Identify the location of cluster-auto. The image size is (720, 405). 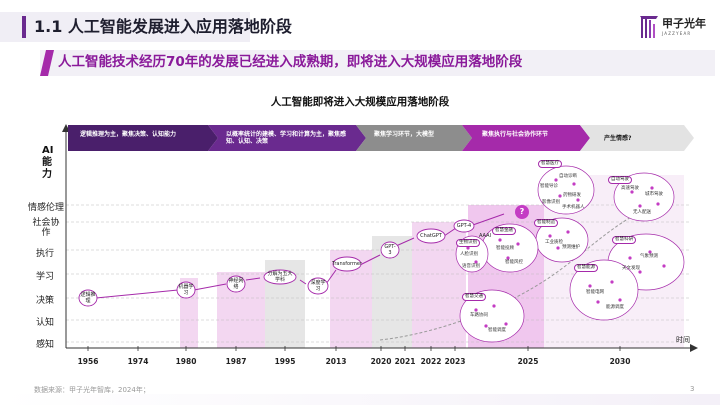
(644, 197).